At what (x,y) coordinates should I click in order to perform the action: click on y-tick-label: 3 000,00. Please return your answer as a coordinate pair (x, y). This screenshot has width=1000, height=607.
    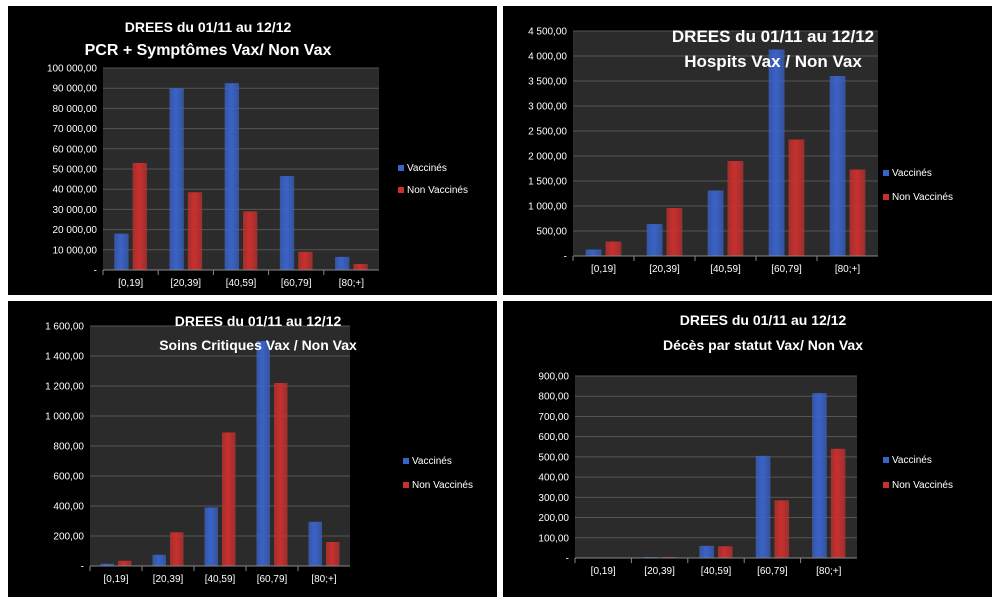
    Looking at the image, I should click on (547, 107).